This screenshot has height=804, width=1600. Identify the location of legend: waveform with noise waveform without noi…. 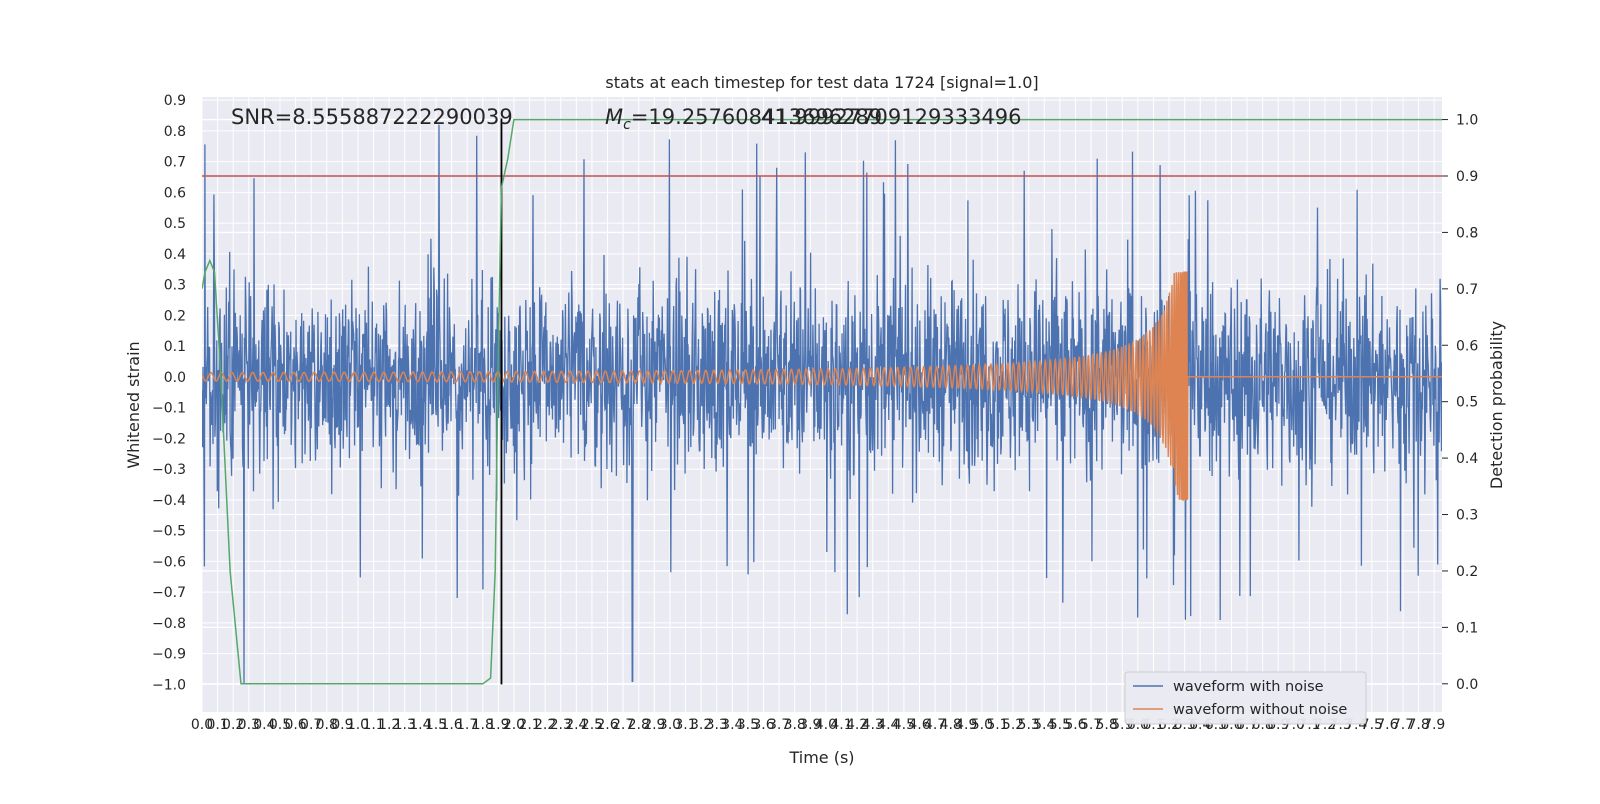
(1245, 698).